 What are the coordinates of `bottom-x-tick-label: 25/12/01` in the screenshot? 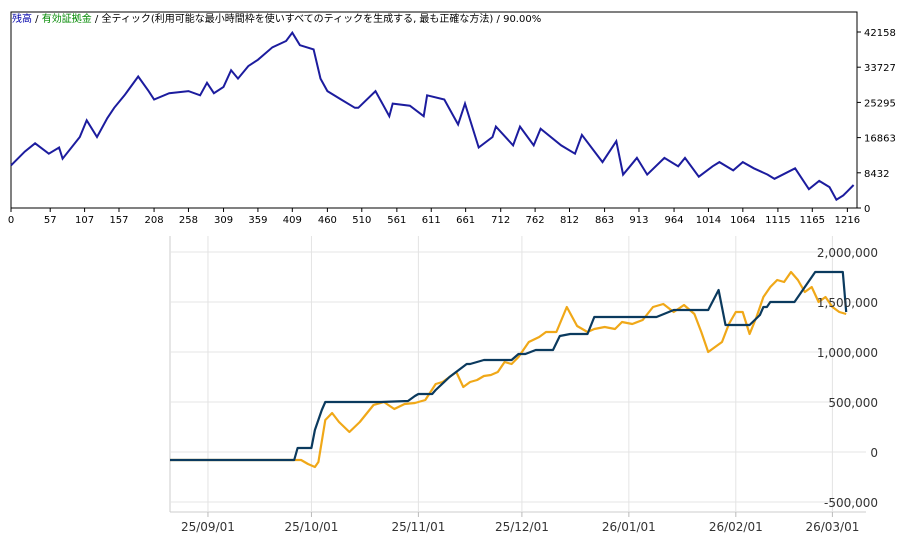 It's located at (522, 527).